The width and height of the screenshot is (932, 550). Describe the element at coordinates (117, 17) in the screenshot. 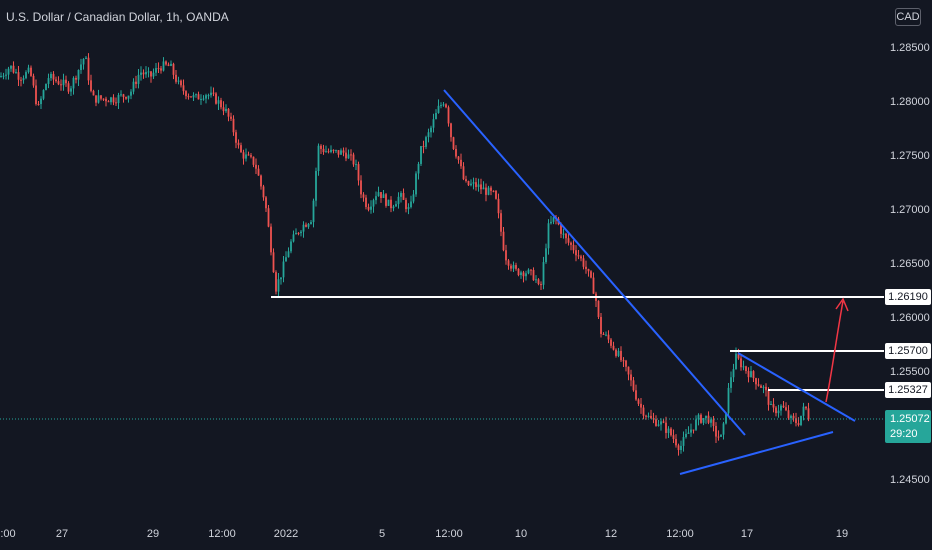

I see `chart-title: U.S. Dollar / Canadian Dollar, 1h, OANDA` at that location.